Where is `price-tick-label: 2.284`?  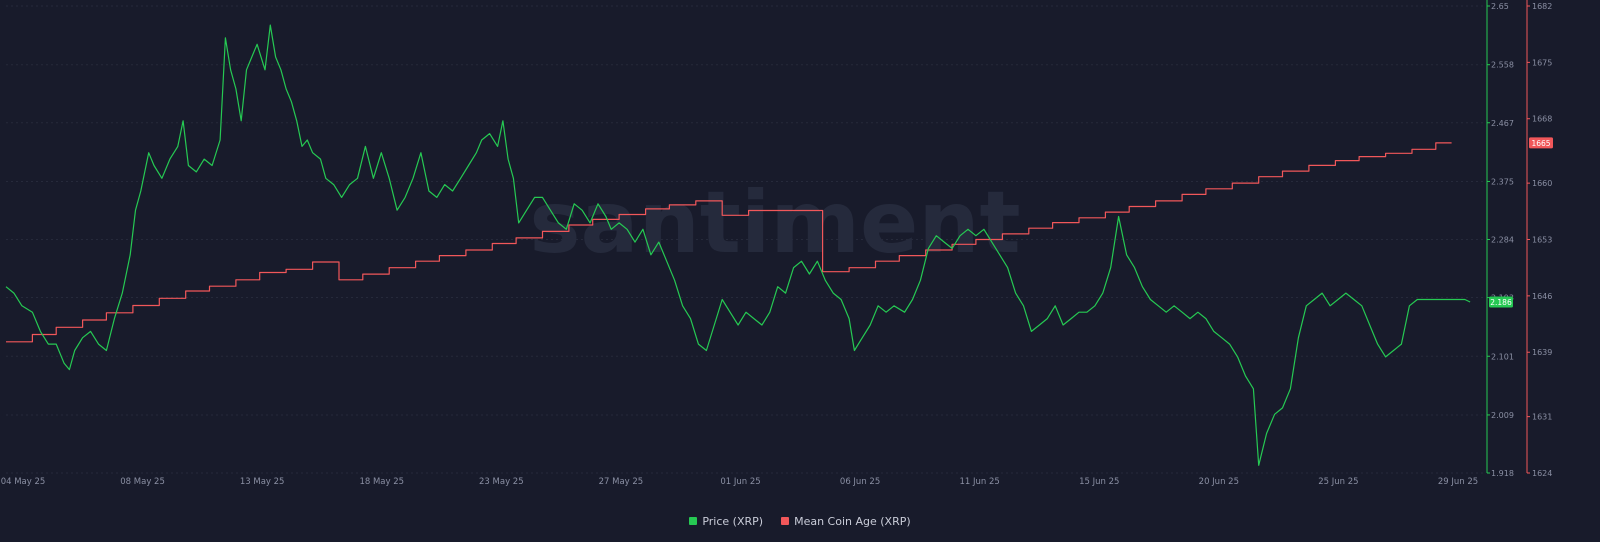
price-tick-label: 2.284 is located at coordinates (1502, 240).